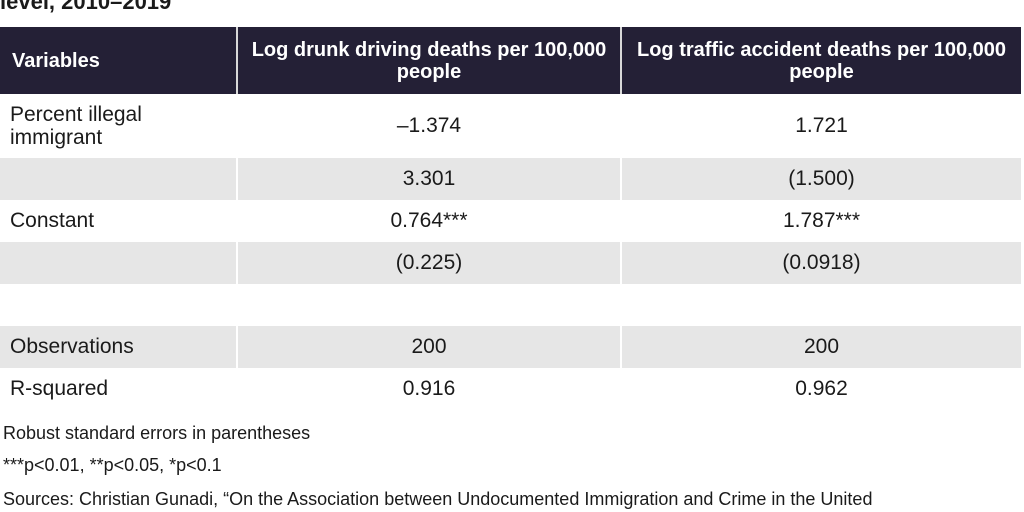  I want to click on table-row: R-squared 0.916 0.962, so click(510, 389).